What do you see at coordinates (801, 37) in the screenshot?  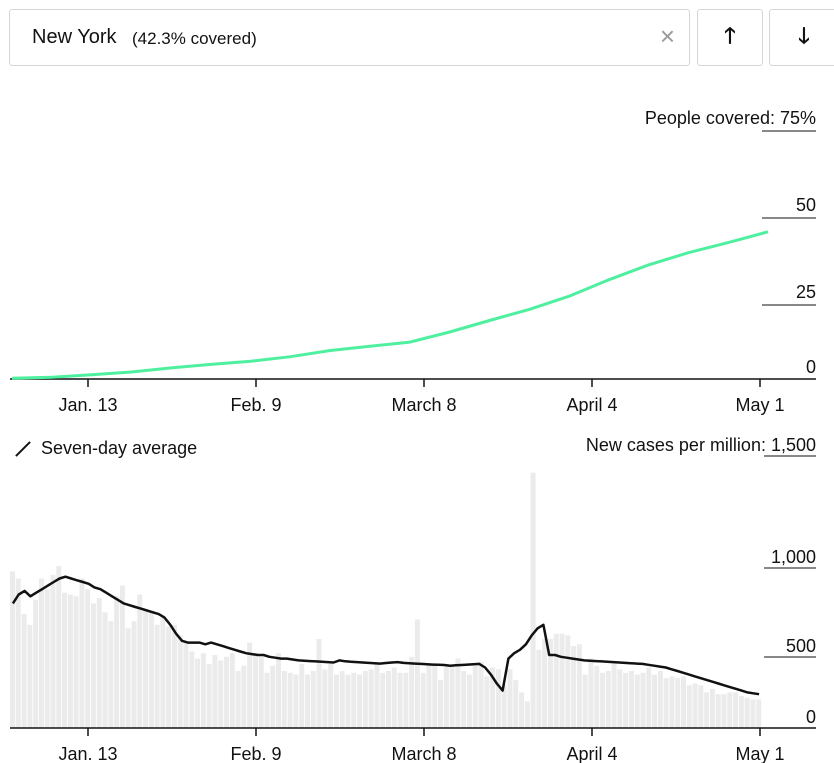 I see `next-state-button: 🡓` at bounding box center [801, 37].